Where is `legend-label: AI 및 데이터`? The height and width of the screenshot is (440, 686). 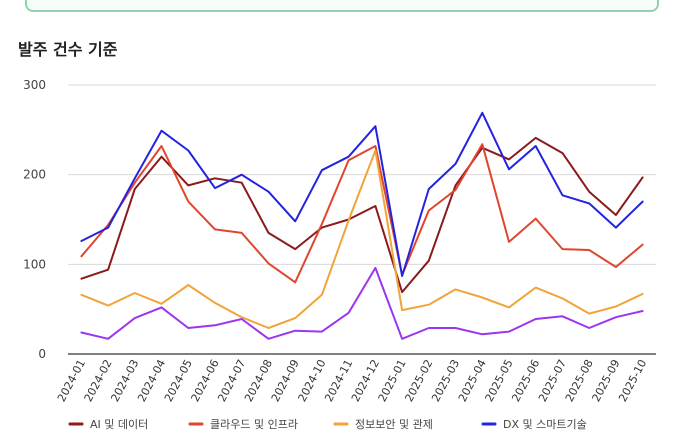
legend-label: AI 및 데이터 is located at coordinates (119, 424).